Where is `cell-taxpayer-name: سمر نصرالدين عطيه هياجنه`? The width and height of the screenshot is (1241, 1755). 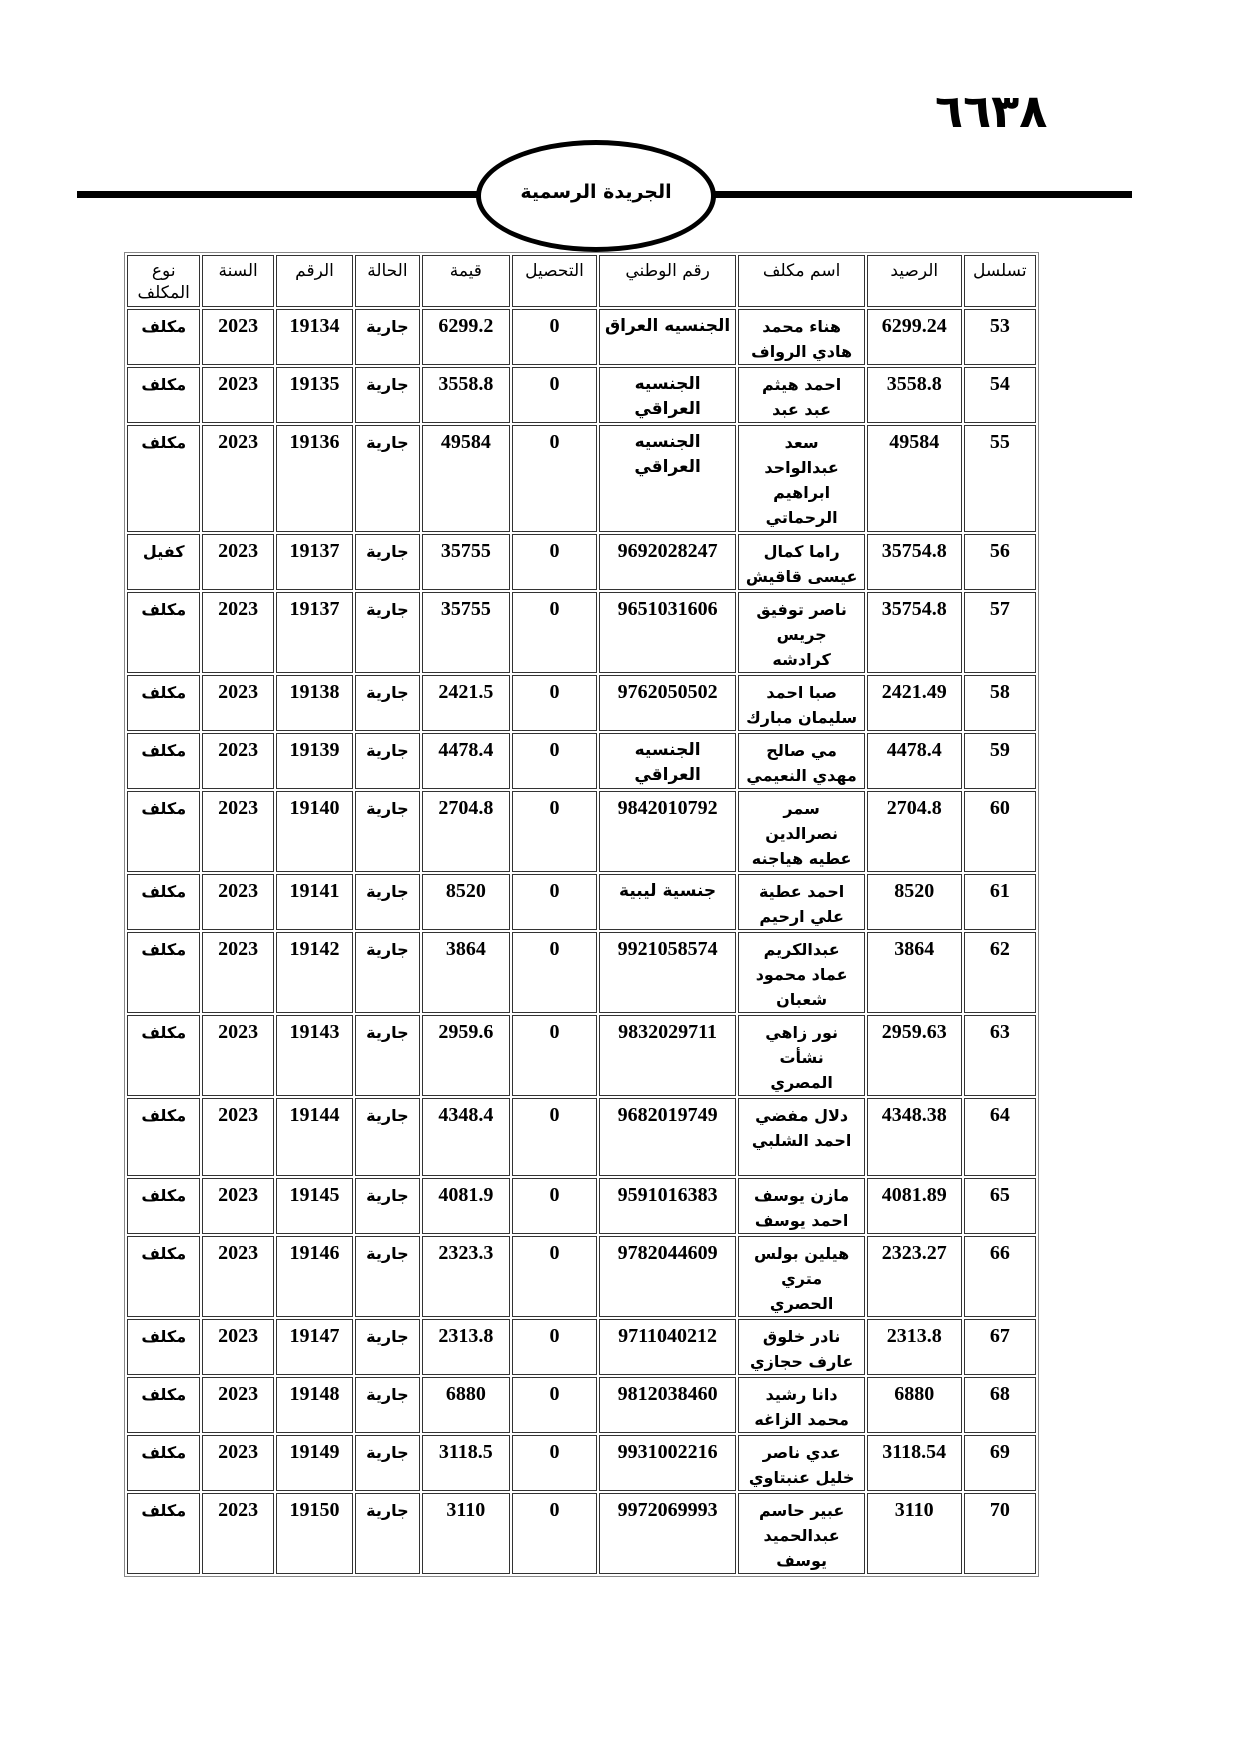
cell-taxpayer-name: سمر نصرالدين عطيه هياجنه is located at coordinates (801, 831).